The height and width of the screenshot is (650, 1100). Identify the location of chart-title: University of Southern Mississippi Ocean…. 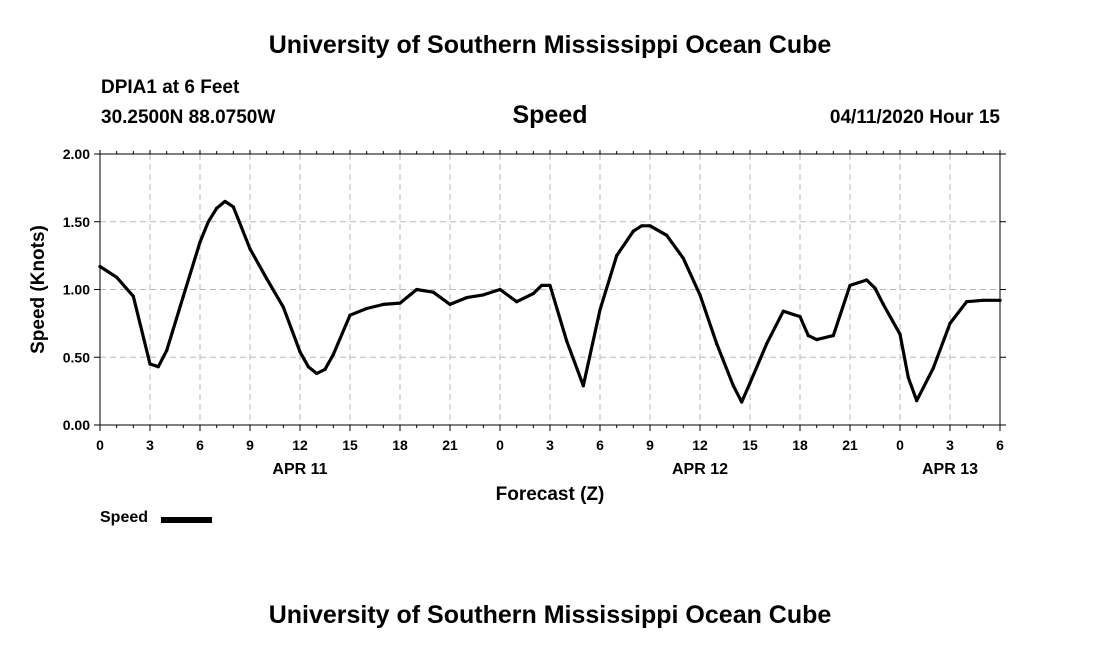
(550, 45).